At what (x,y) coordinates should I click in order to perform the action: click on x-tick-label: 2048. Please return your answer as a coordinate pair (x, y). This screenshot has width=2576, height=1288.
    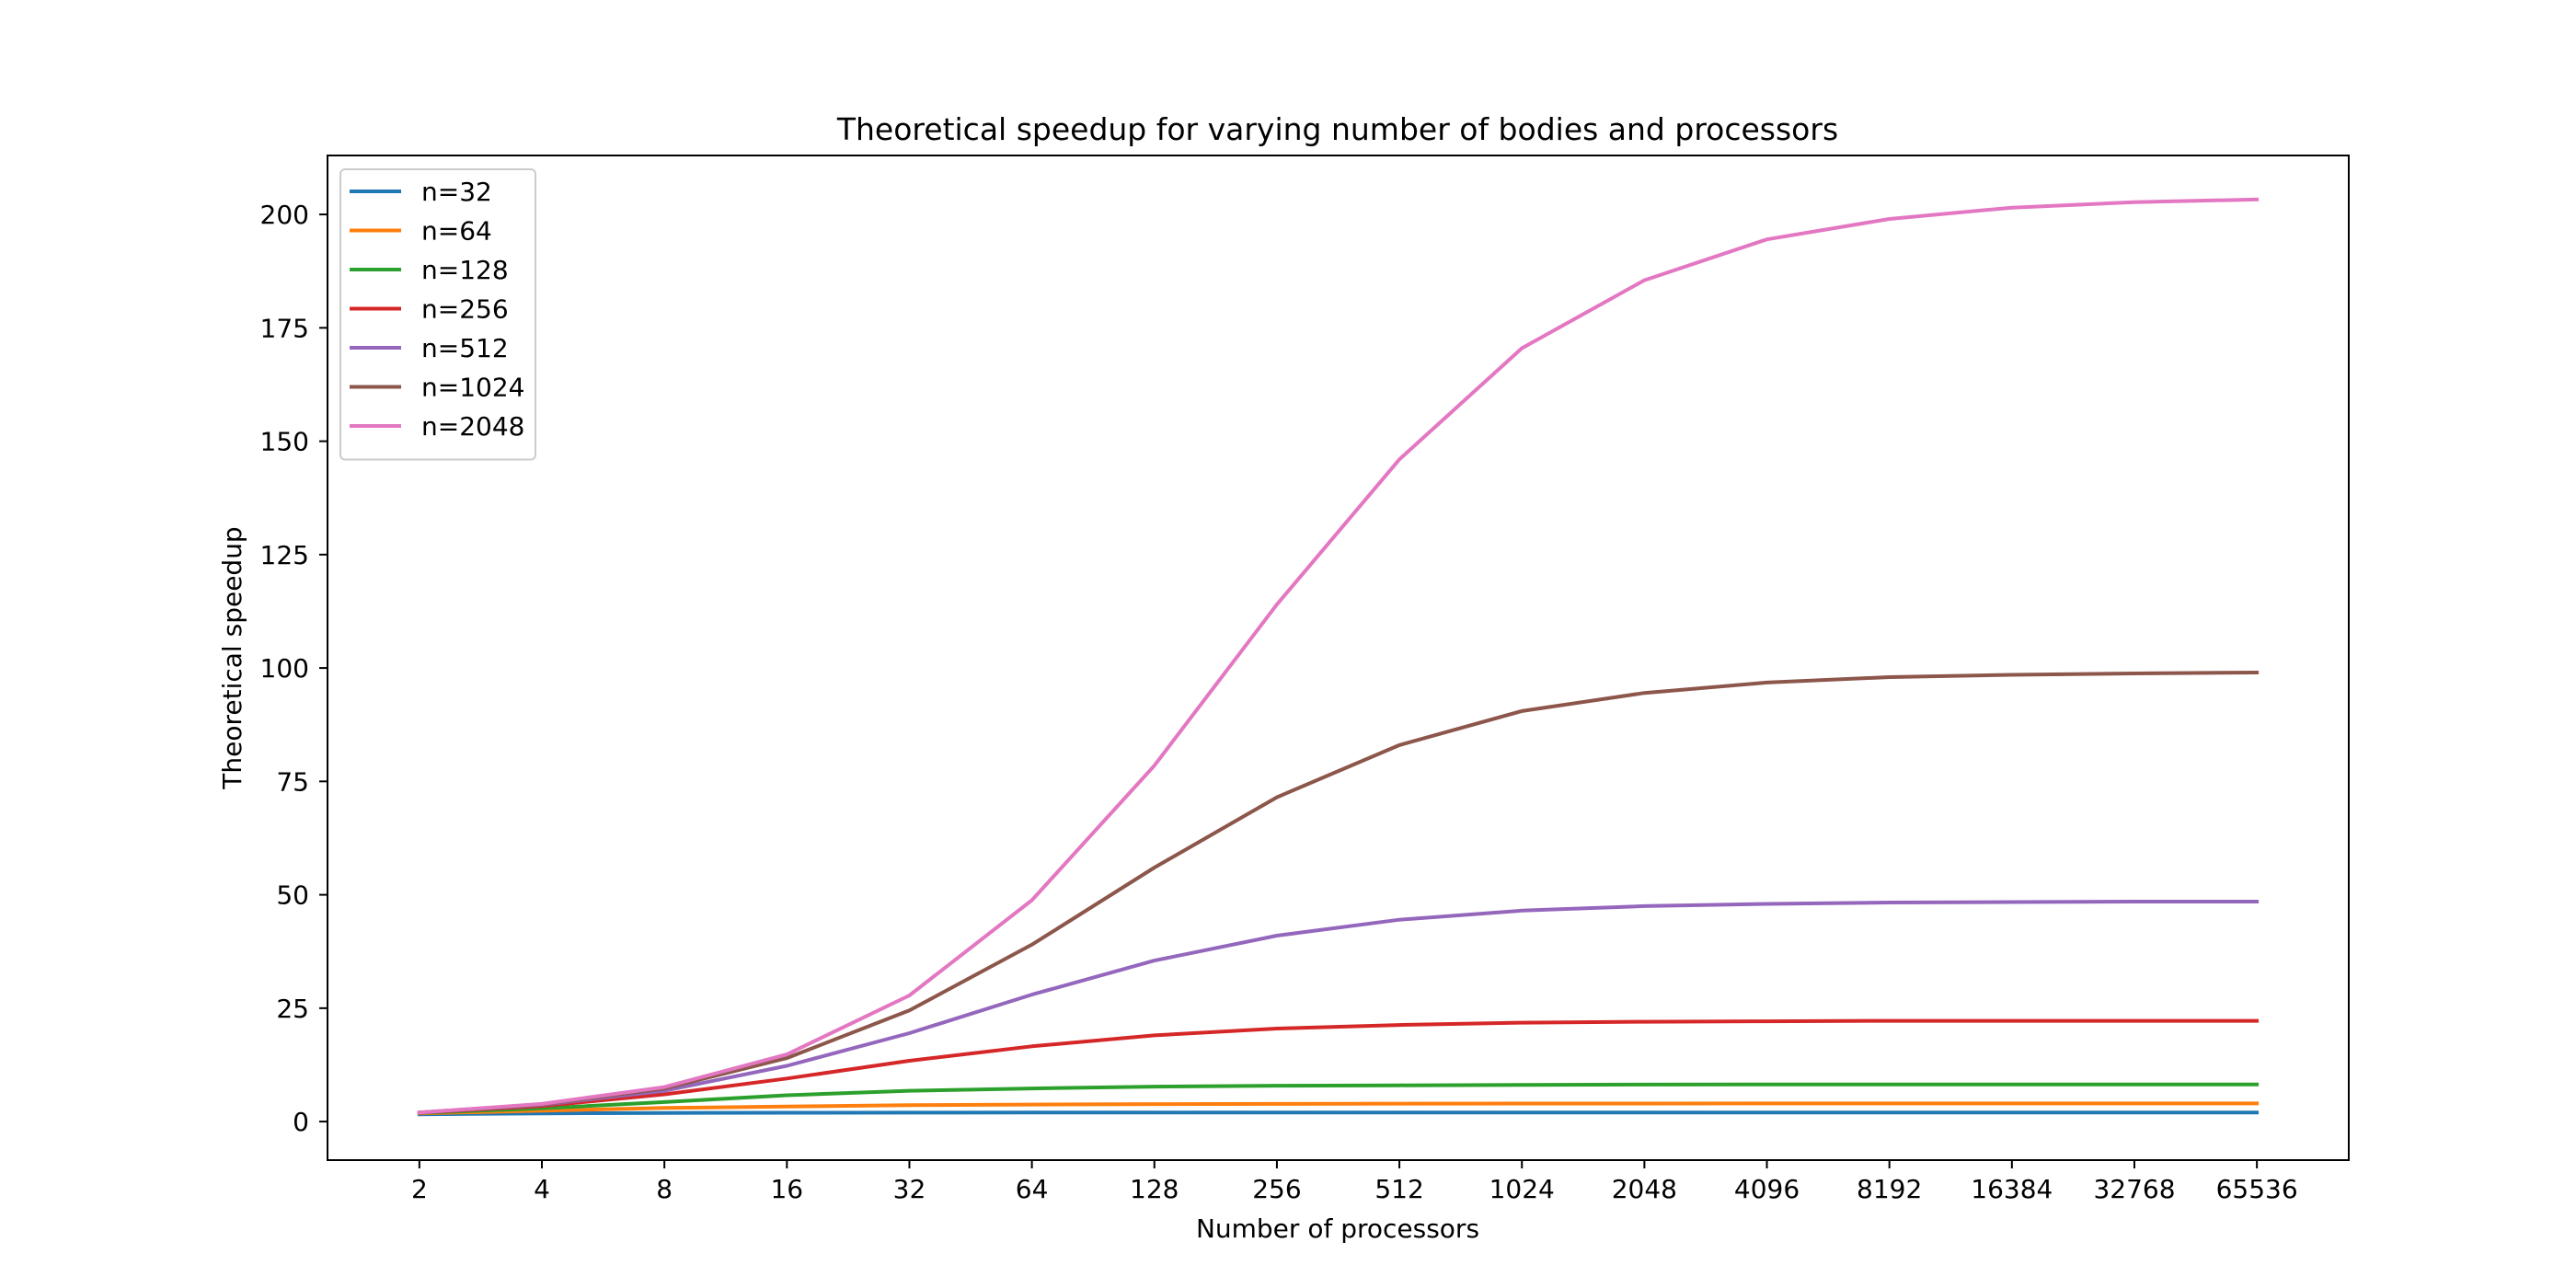
    Looking at the image, I should click on (1644, 1189).